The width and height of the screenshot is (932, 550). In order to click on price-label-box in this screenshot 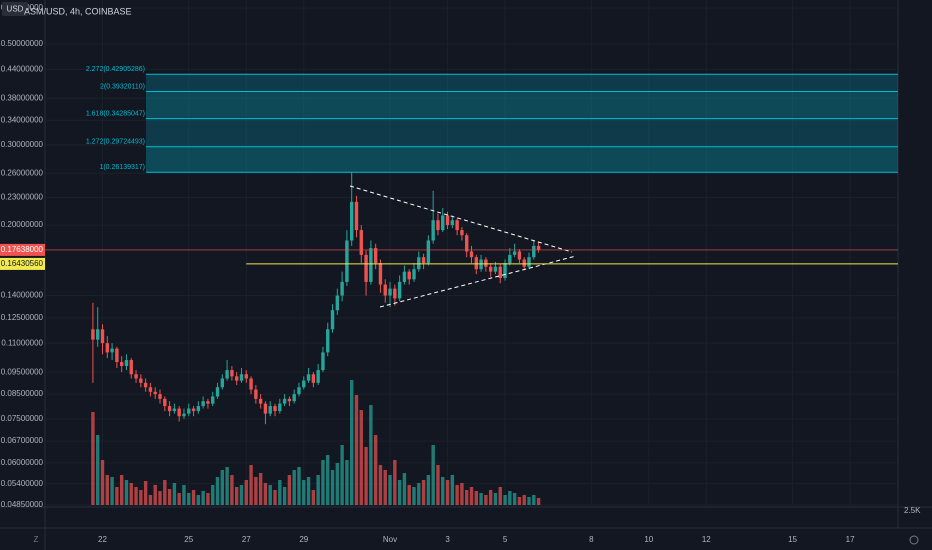, I will do `click(22, 263)`.